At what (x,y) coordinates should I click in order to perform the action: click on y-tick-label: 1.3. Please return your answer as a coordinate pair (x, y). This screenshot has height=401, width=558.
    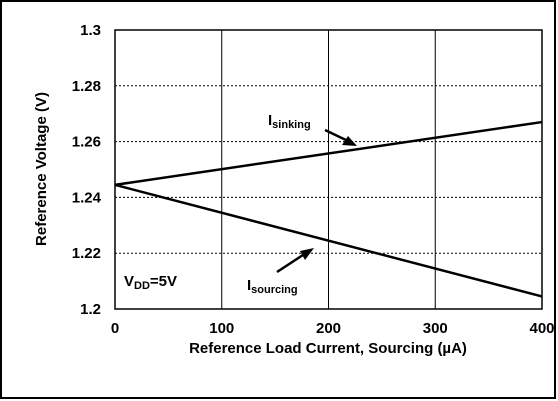
    Looking at the image, I should click on (90, 30).